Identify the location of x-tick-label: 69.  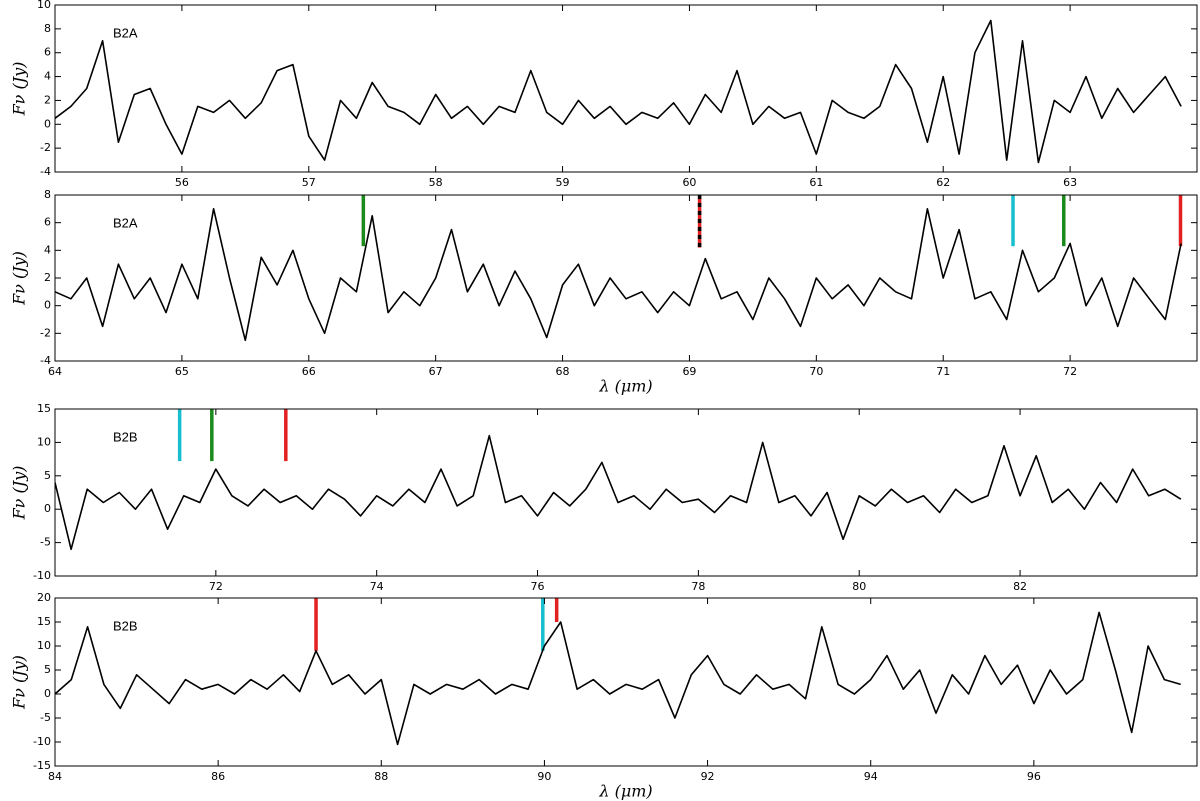
(689, 371).